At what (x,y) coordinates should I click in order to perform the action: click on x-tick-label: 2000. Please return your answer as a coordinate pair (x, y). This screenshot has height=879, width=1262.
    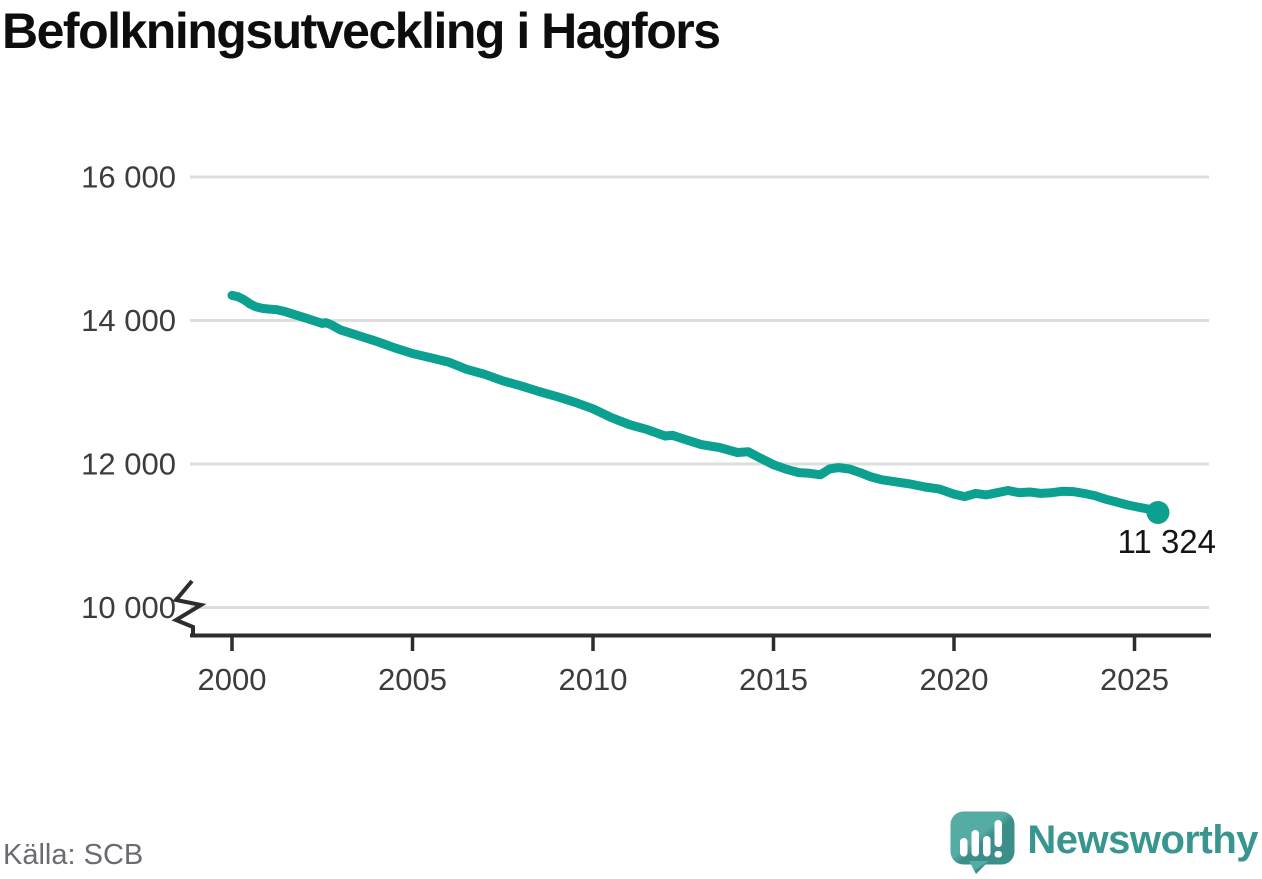
    Looking at the image, I should click on (232, 679).